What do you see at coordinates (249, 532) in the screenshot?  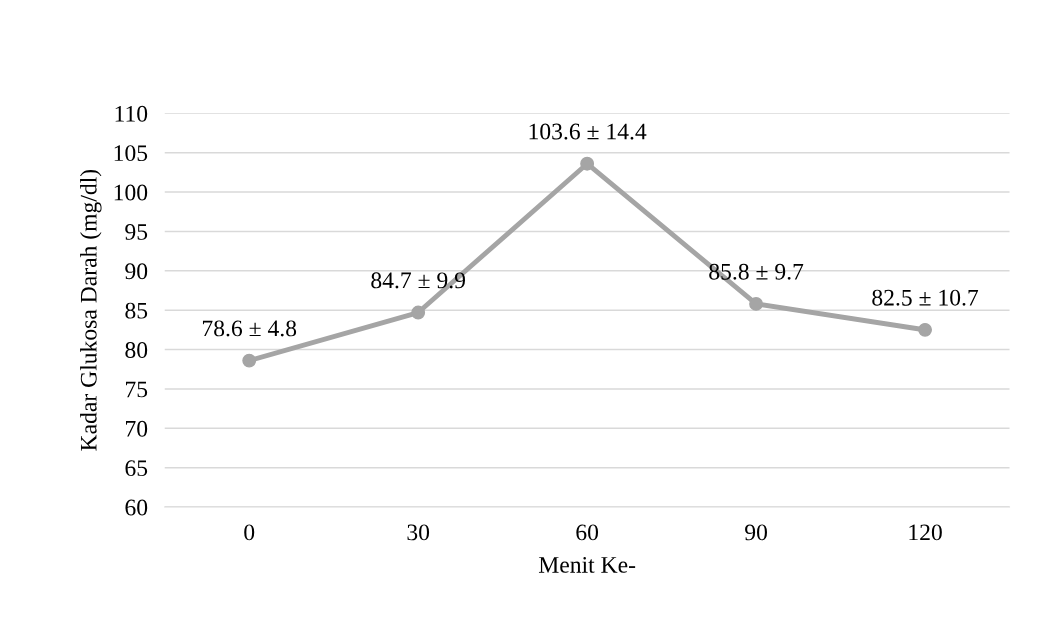 I see `x-tick-label: 0` at bounding box center [249, 532].